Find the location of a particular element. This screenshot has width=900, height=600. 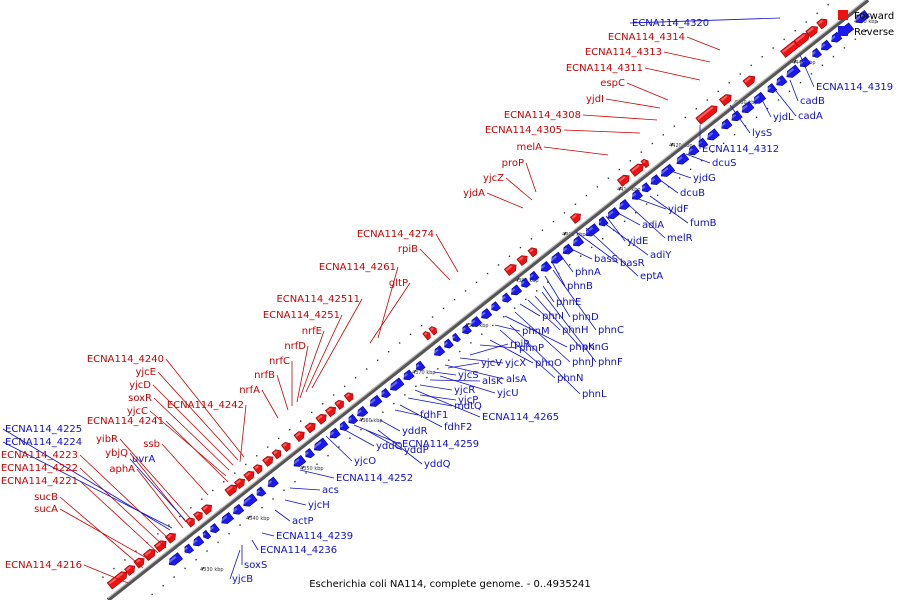

tick-label: 4360 kbp is located at coordinates (371, 421).